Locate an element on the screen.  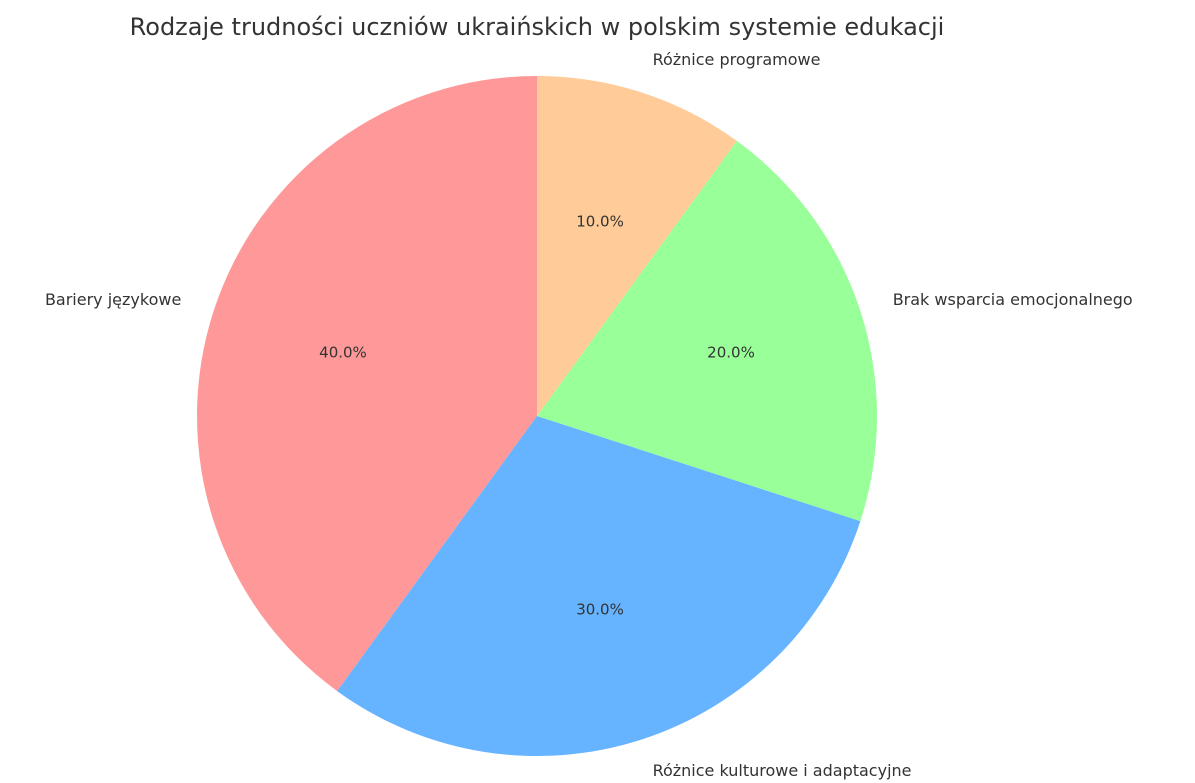
value-label: 10.0% is located at coordinates (600, 221).